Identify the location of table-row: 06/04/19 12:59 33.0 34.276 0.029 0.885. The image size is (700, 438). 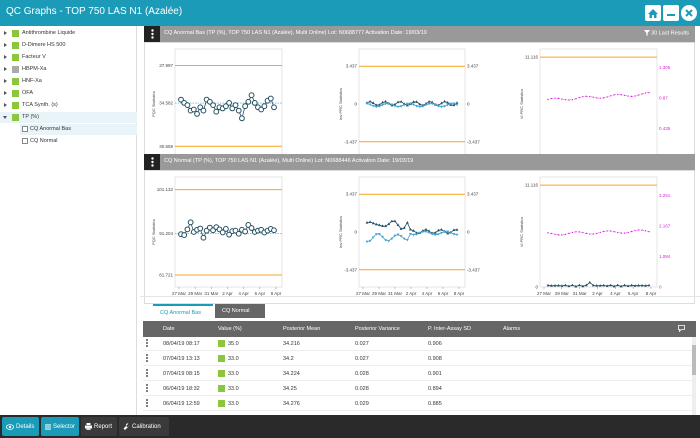
(419, 404).